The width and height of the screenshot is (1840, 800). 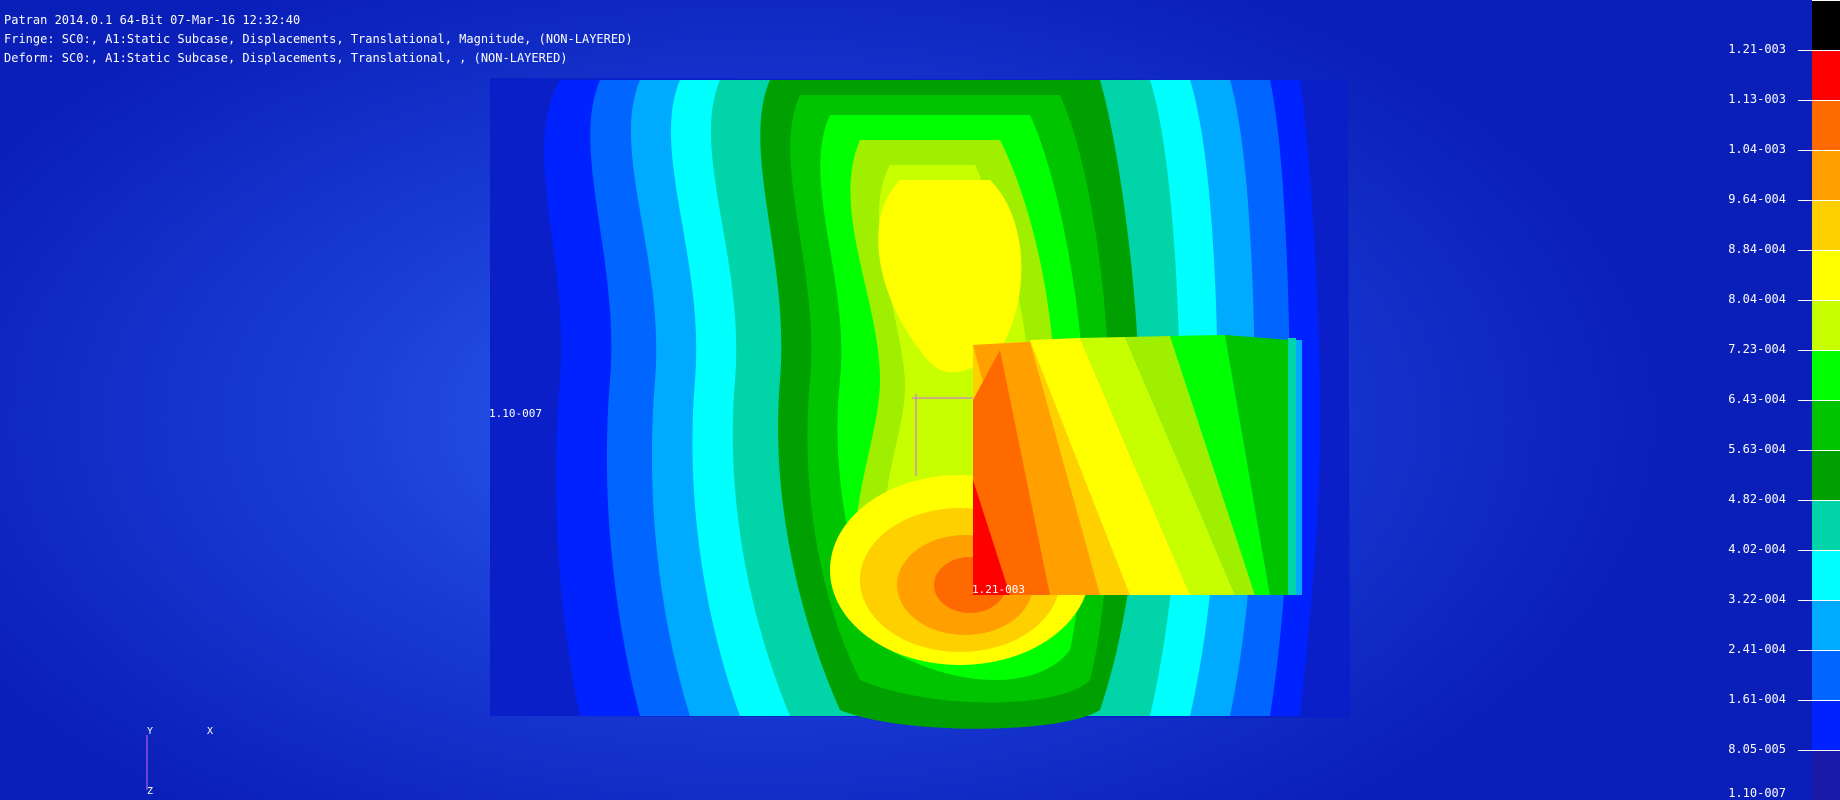 I want to click on legend-label: 3.22-004, so click(x=1757, y=599).